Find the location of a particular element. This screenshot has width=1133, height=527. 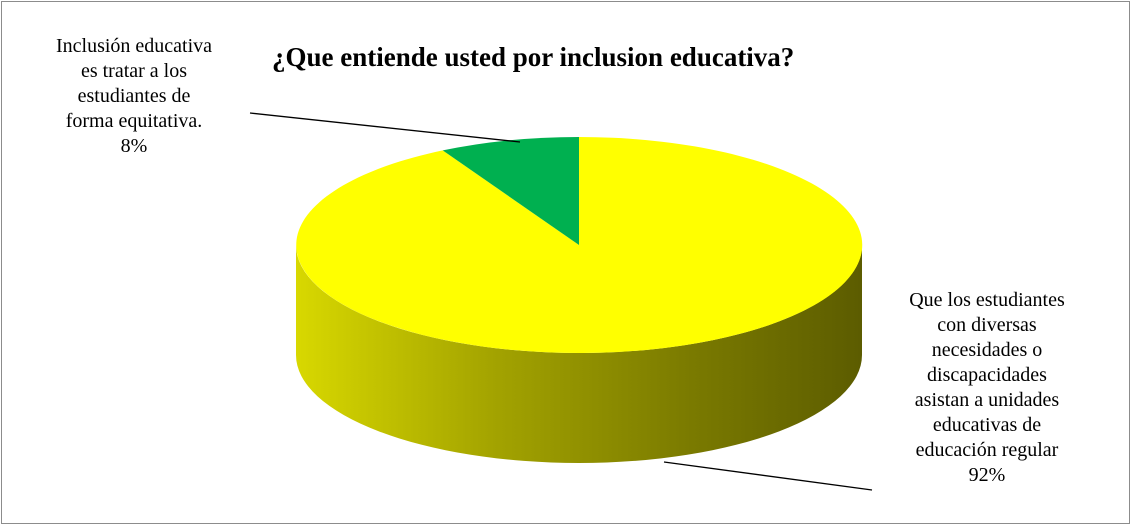

label-line: forma equitativa. is located at coordinates (134, 121).